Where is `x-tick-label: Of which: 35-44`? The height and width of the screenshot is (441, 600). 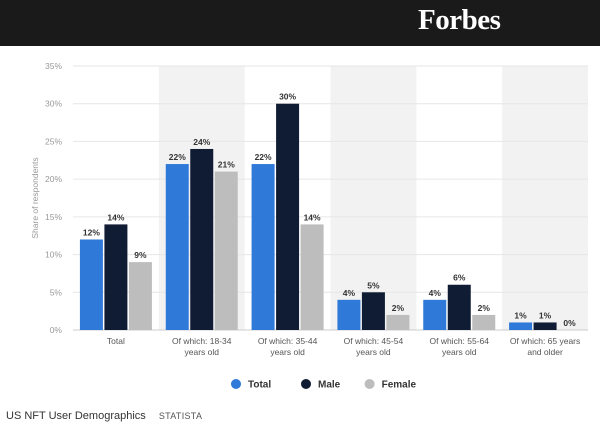 x-tick-label: Of which: 35-44 is located at coordinates (288, 341).